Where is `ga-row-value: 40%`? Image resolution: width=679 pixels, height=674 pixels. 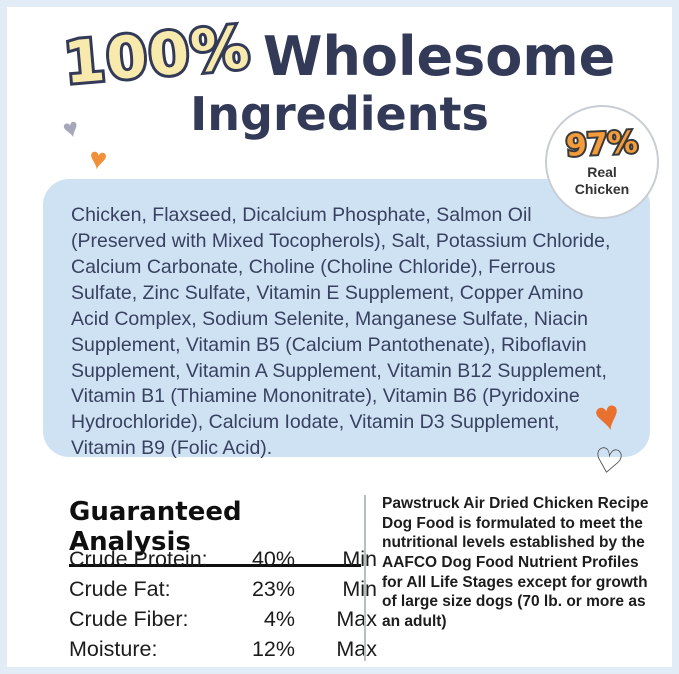
ga-row-value: 40% is located at coordinates (273, 559).